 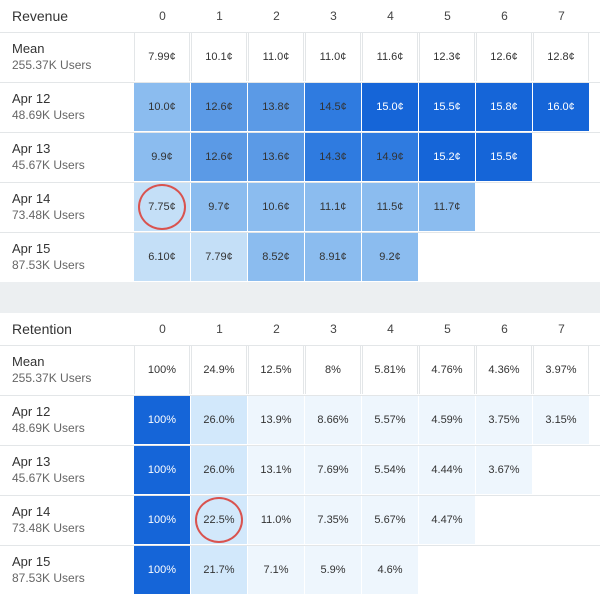 I want to click on heatmap-cell: 16.0¢, so click(x=561, y=107).